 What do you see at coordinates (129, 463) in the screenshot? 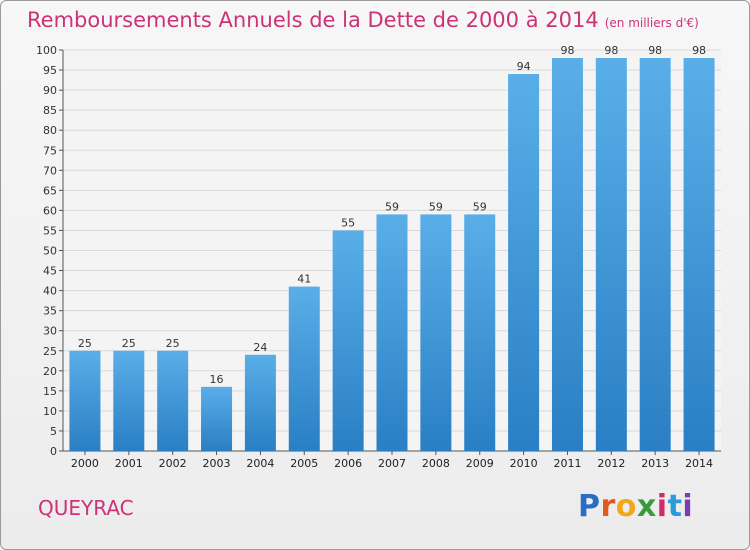
I see `x-tick-label: 2001` at bounding box center [129, 463].